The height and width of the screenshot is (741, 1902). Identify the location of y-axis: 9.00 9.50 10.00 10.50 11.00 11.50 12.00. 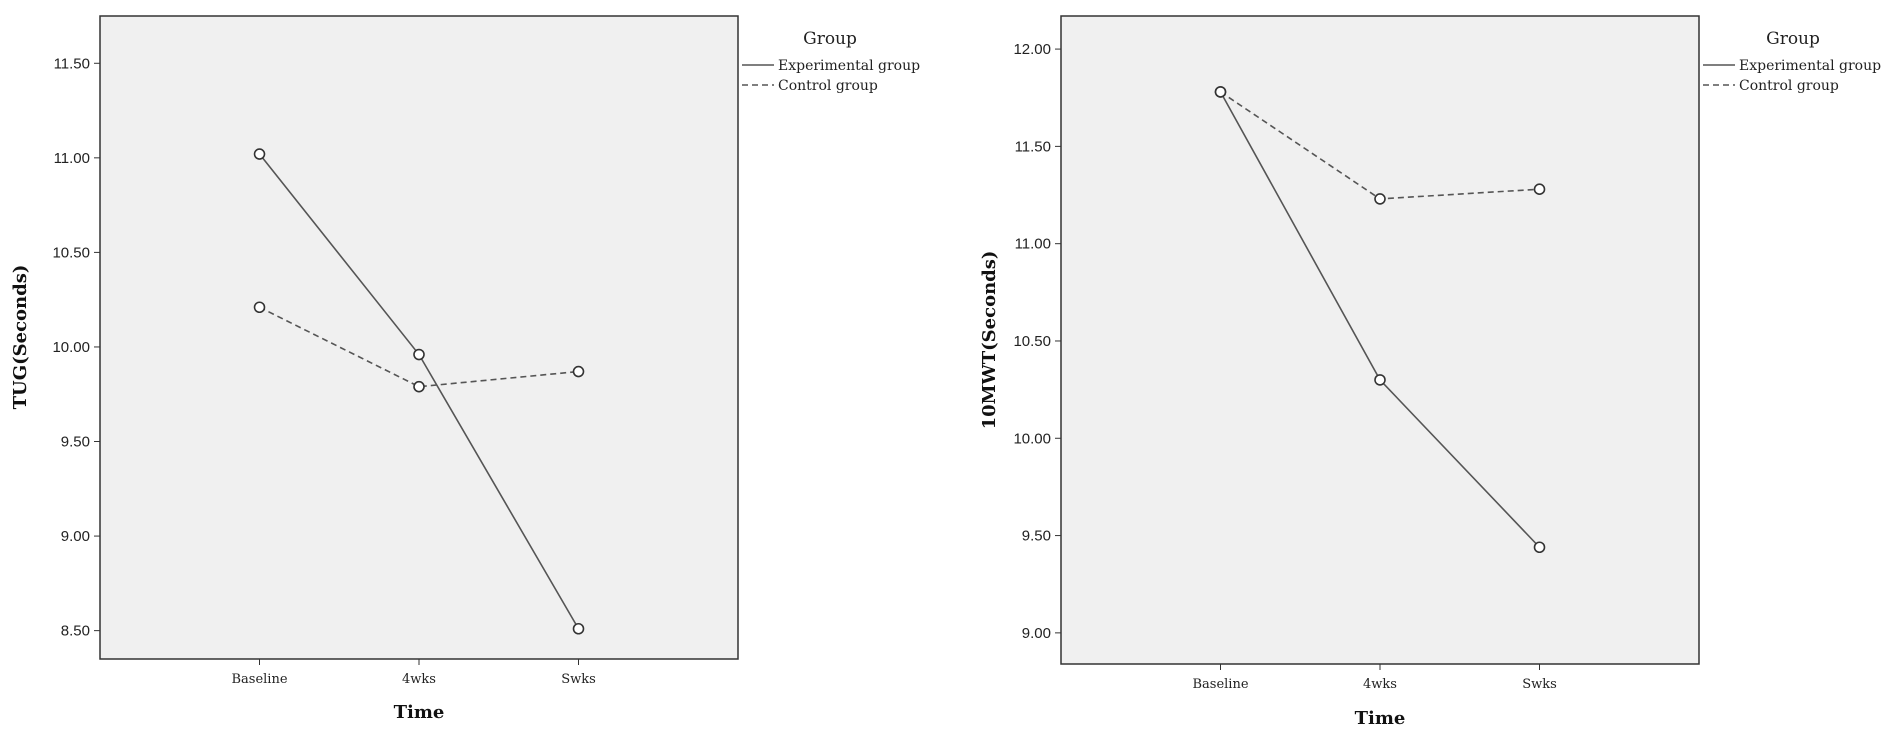
(1037, 341).